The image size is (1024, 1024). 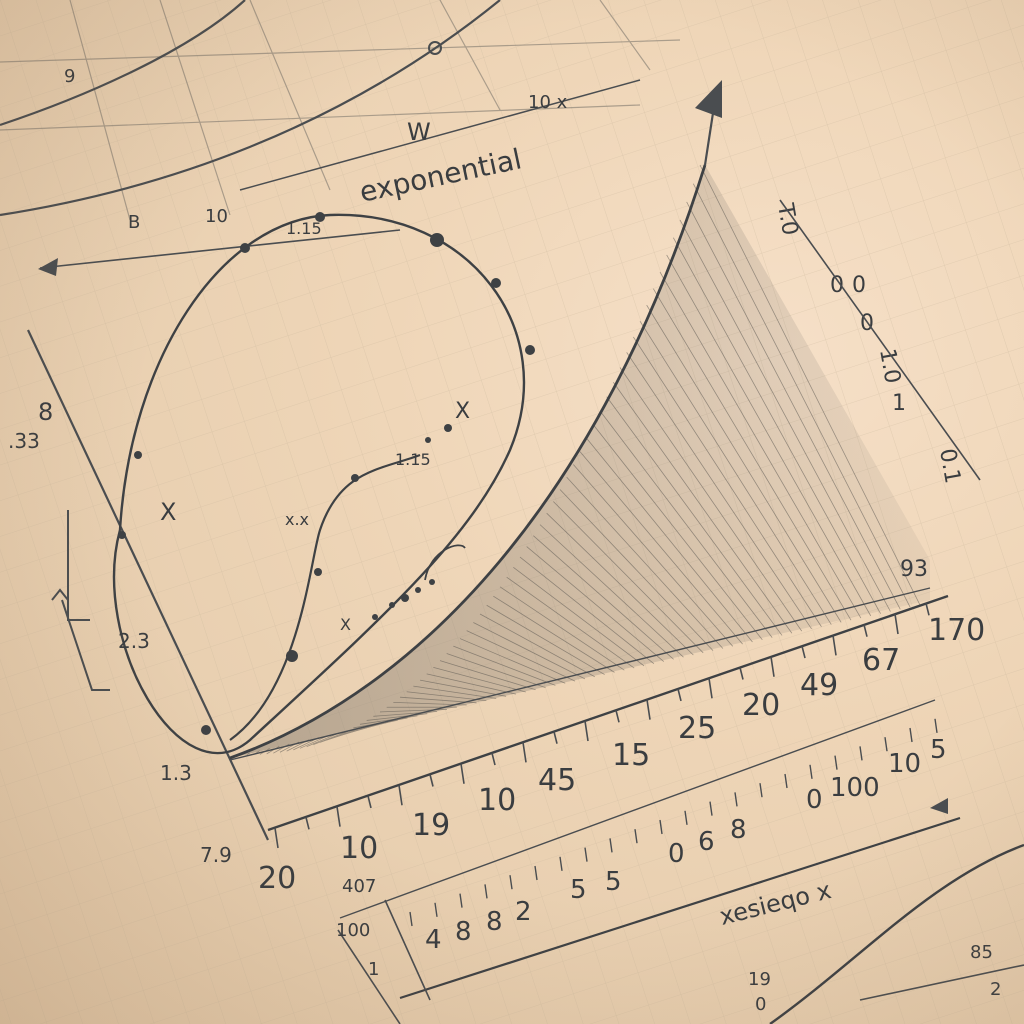 I want to click on left-label: 8, so click(x=45, y=412).